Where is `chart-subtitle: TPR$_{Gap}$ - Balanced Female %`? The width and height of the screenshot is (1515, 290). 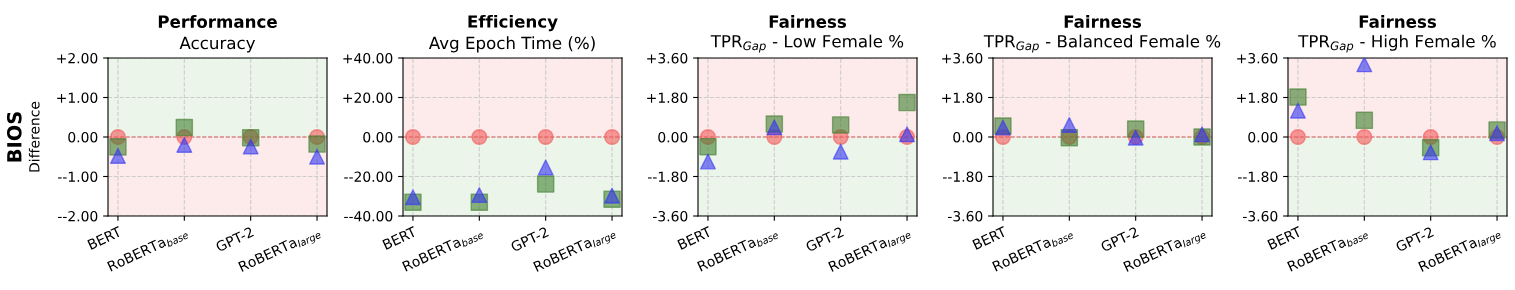
chart-subtitle: TPR$_{Gap}$ - Balanced Female % is located at coordinates (1102, 43).